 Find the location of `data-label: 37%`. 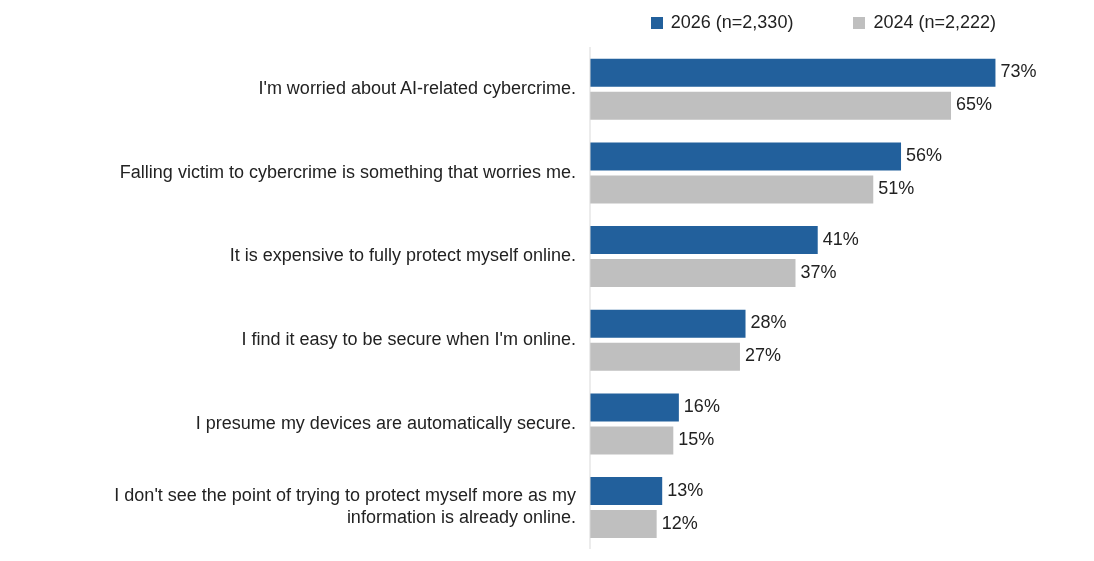

data-label: 37% is located at coordinates (818, 271).